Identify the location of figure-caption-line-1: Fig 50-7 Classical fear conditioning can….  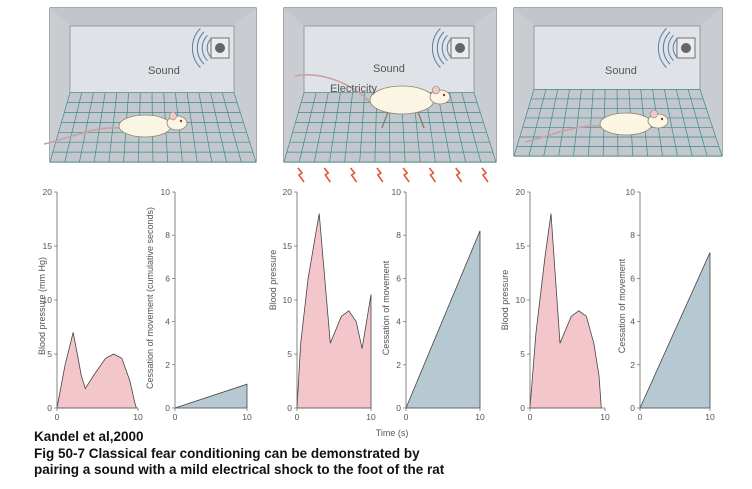
(227, 453).